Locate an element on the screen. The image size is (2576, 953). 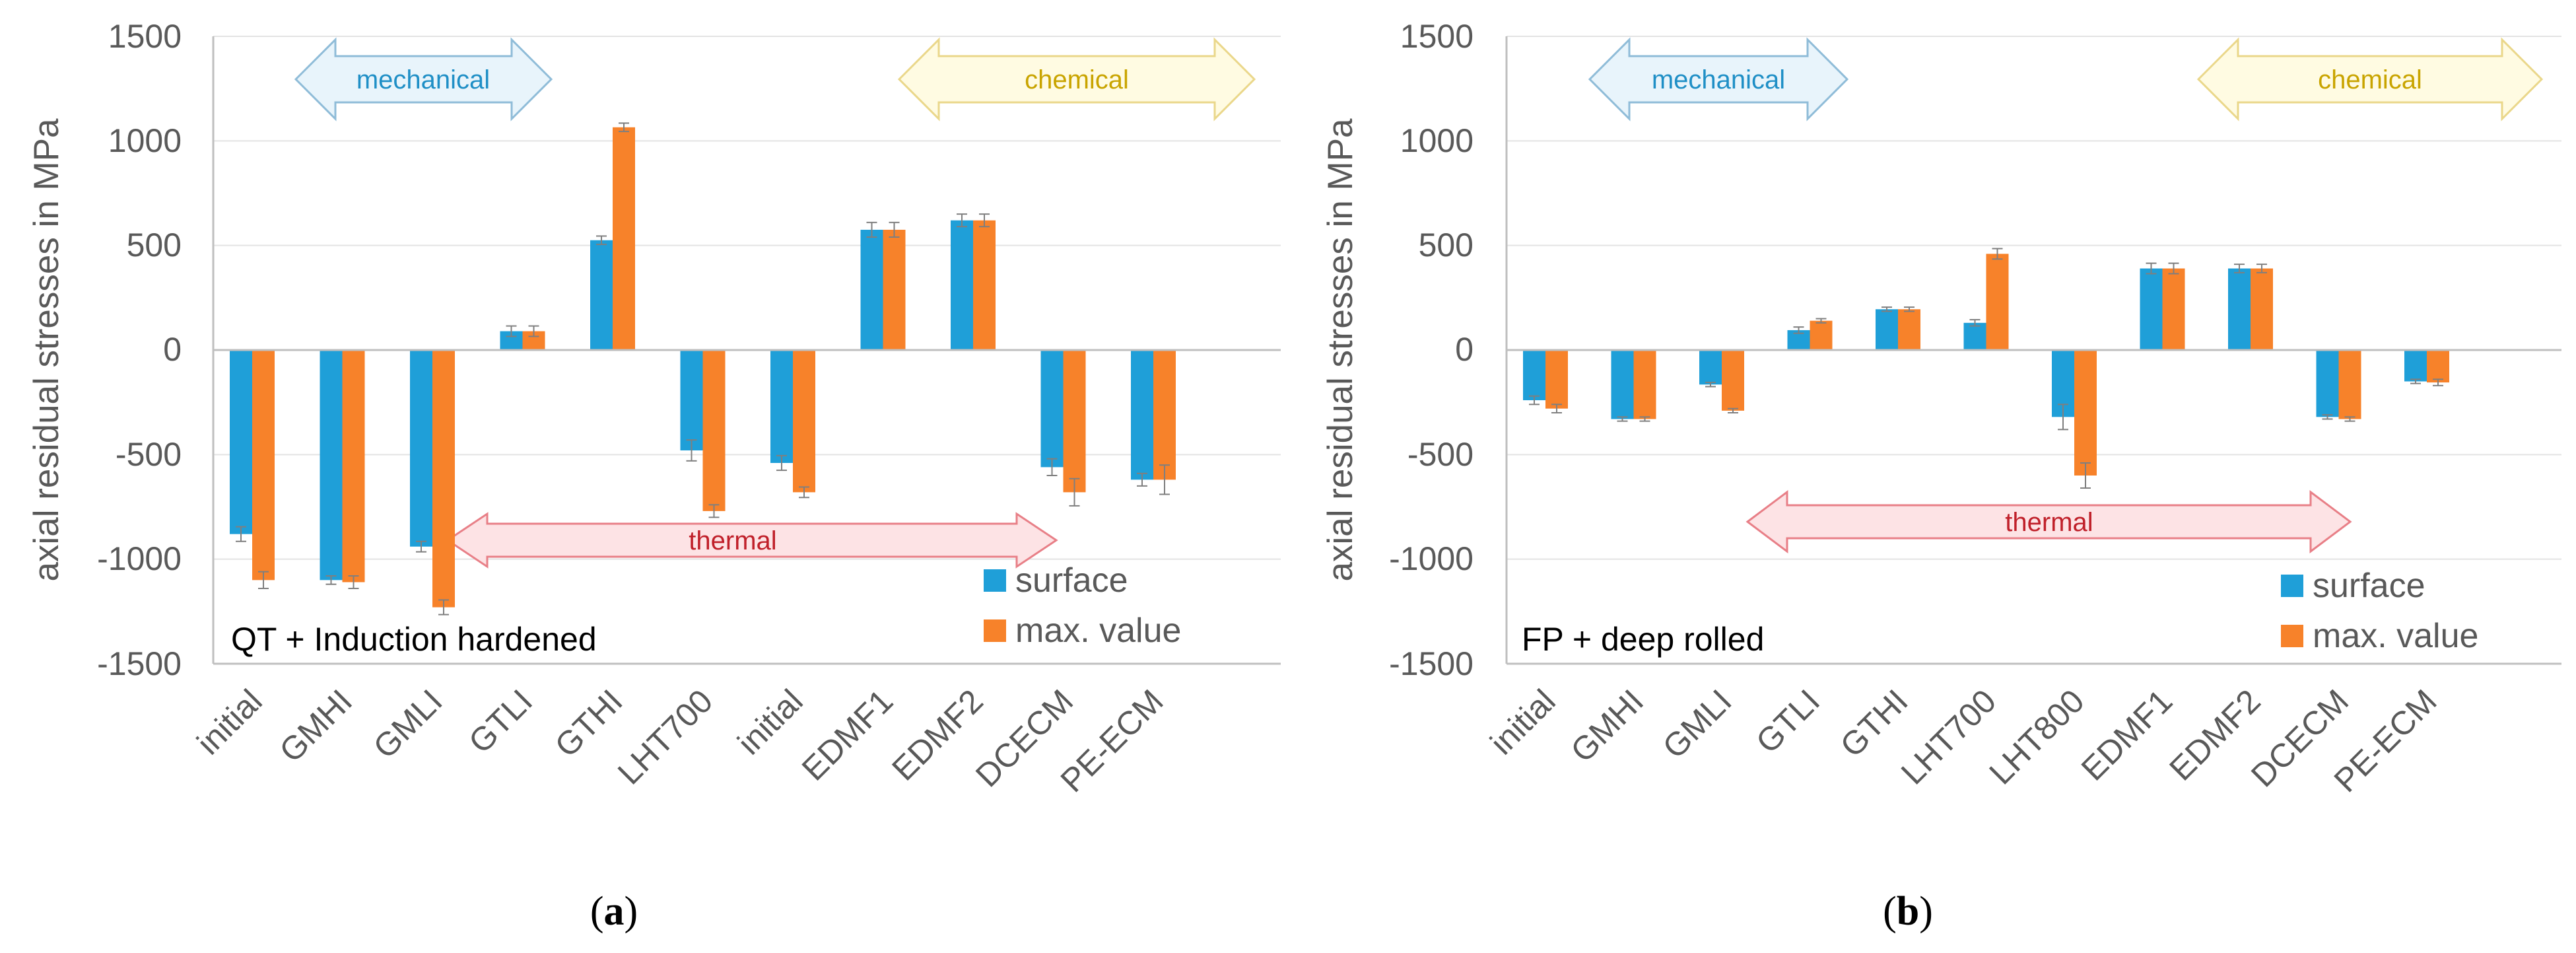
panel-title: QT + Induction hardened is located at coordinates (414, 639).